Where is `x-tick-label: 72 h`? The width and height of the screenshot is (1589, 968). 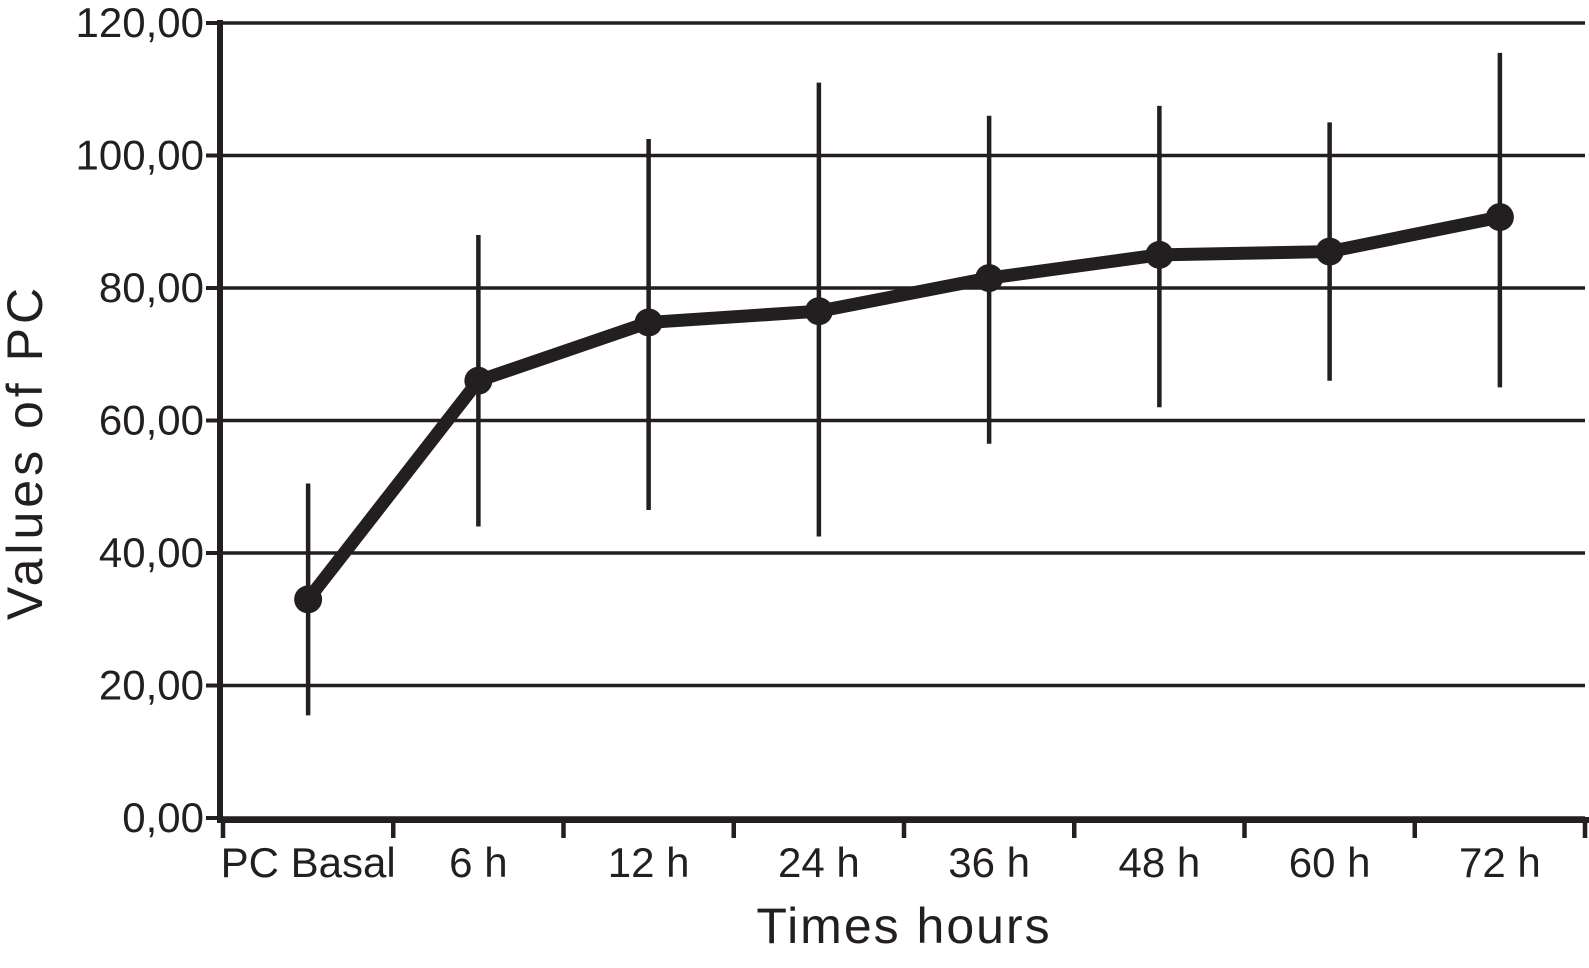 x-tick-label: 72 h is located at coordinates (1500, 862).